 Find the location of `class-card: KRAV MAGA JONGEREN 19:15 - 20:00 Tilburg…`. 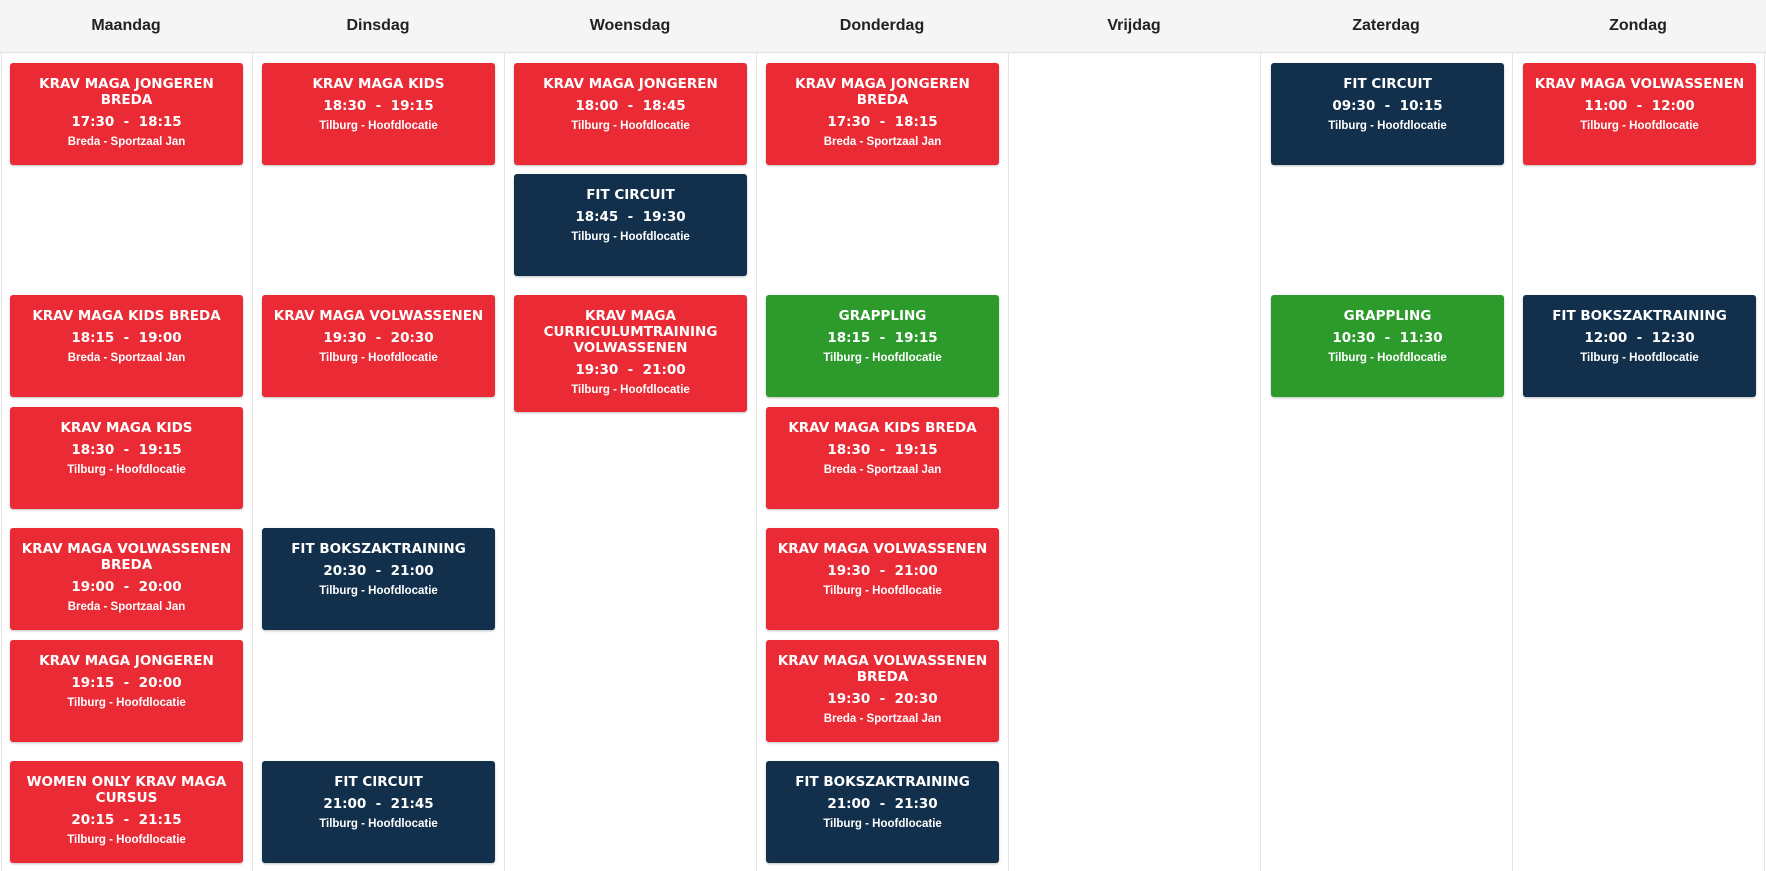

class-card: KRAV MAGA JONGEREN 19:15 - 20:00 Tilburg… is located at coordinates (126, 691).